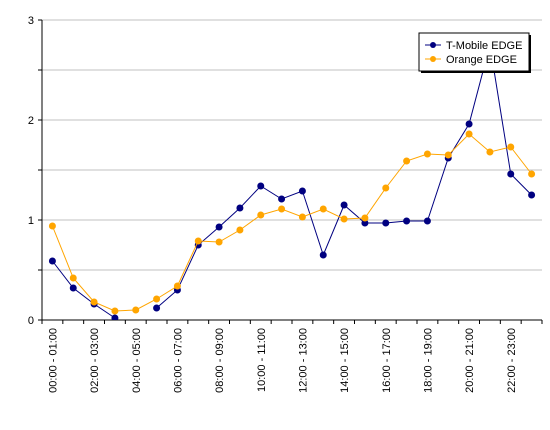 This screenshot has width=550, height=430. I want to click on x-tick-label: 14:00 - 15:00, so click(345, 360).